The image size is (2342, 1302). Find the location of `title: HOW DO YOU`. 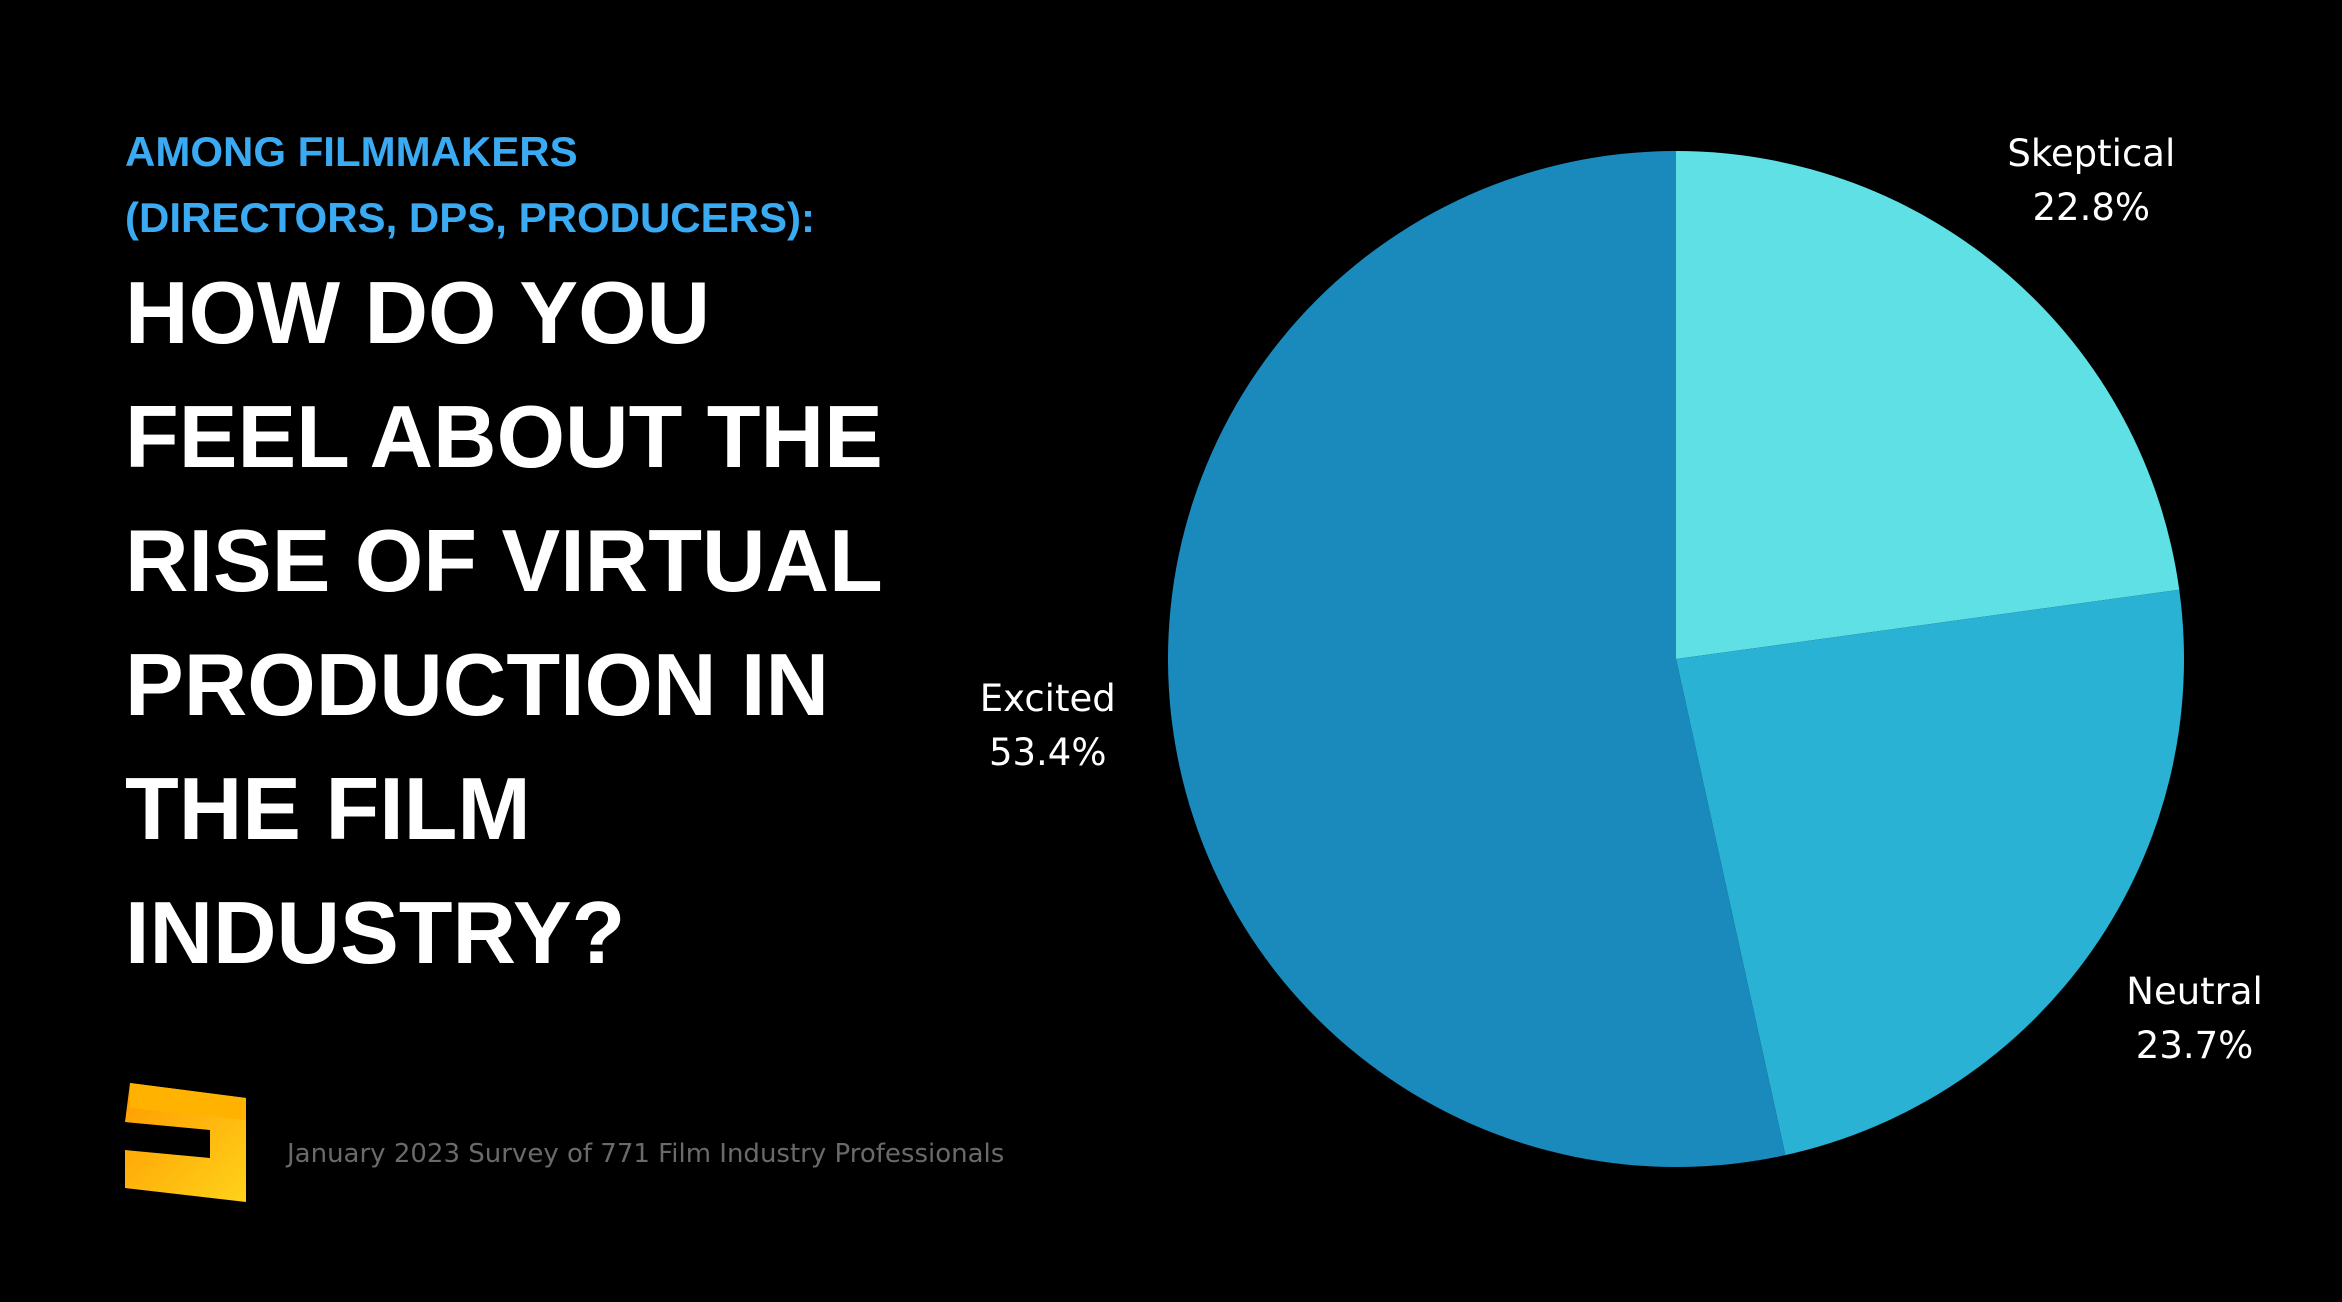

title: HOW DO YOU is located at coordinates (417, 312).